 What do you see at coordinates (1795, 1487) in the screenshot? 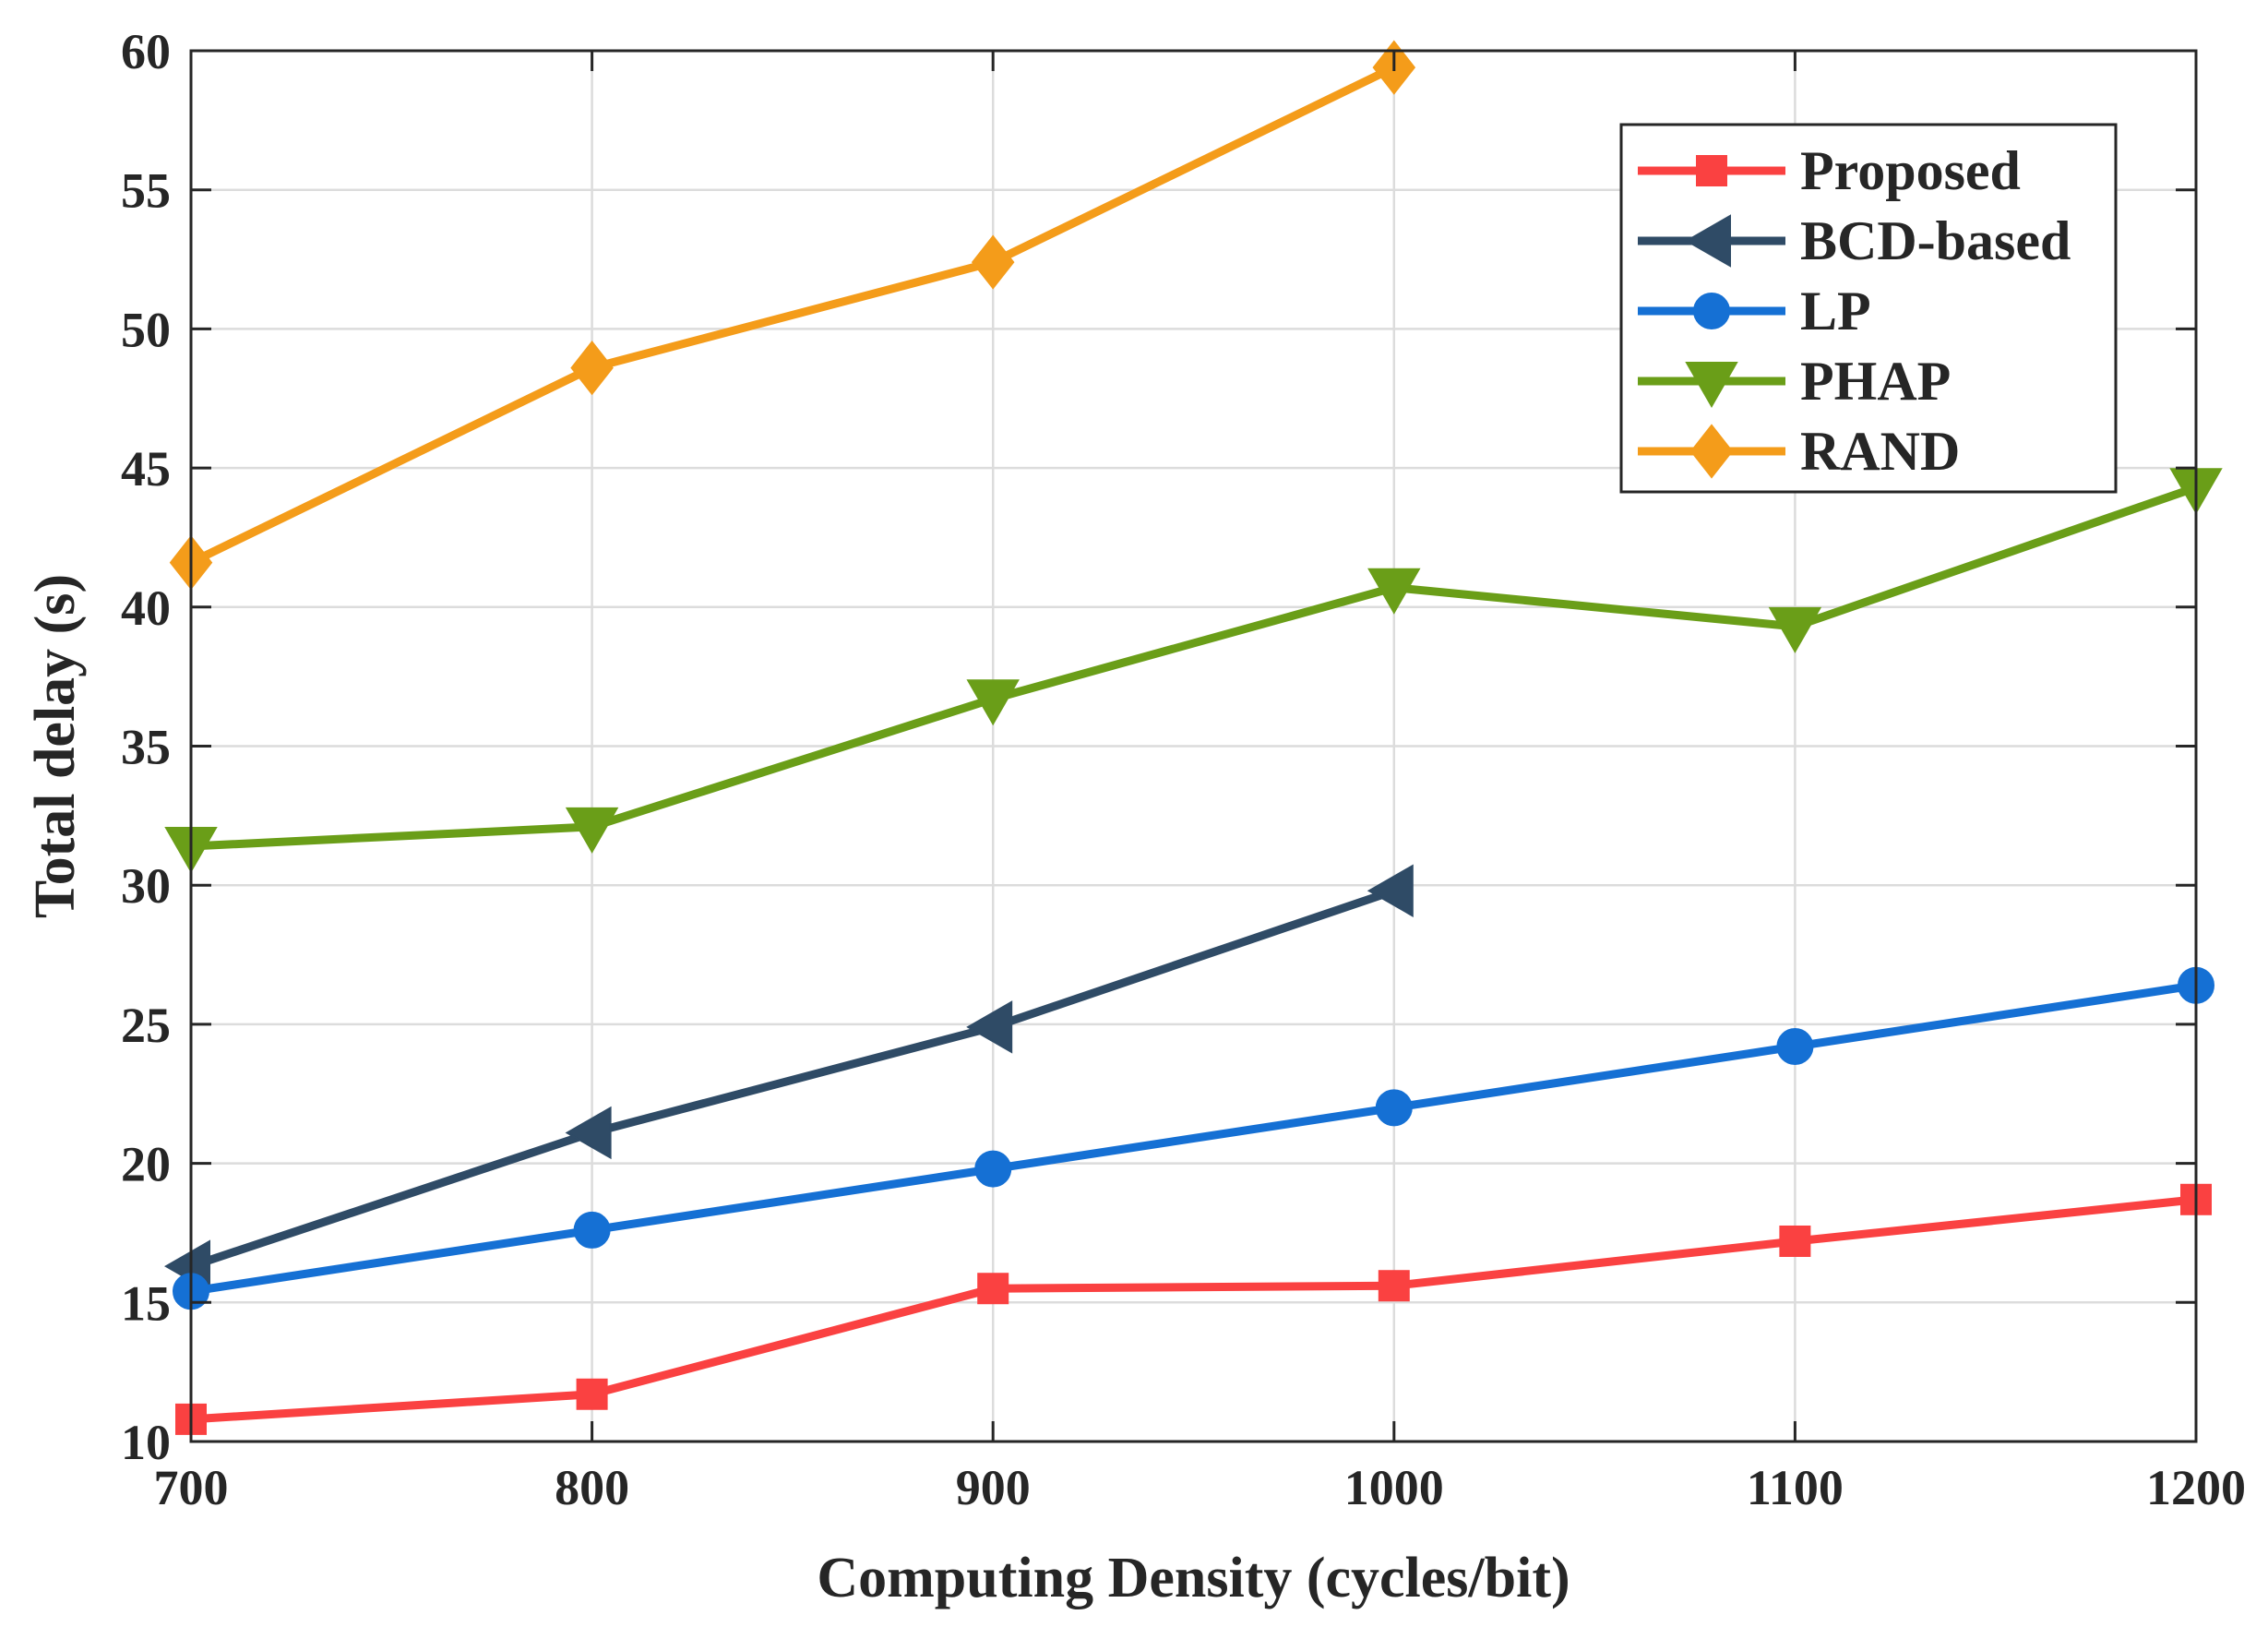
I see `x-tick-label: 1100` at bounding box center [1795, 1487].